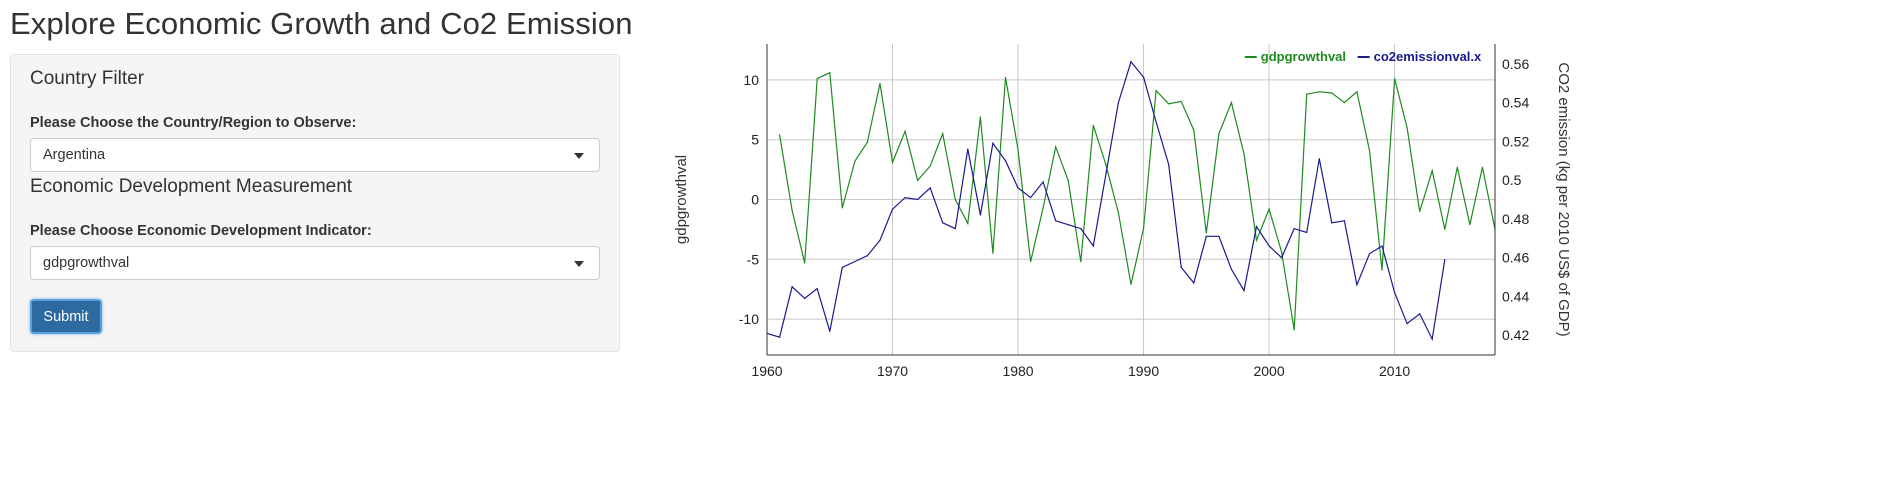 This screenshot has width=1901, height=483. Describe the element at coordinates (191, 186) in the screenshot. I see `indicator-section-title: Economic Development Measurement` at that location.